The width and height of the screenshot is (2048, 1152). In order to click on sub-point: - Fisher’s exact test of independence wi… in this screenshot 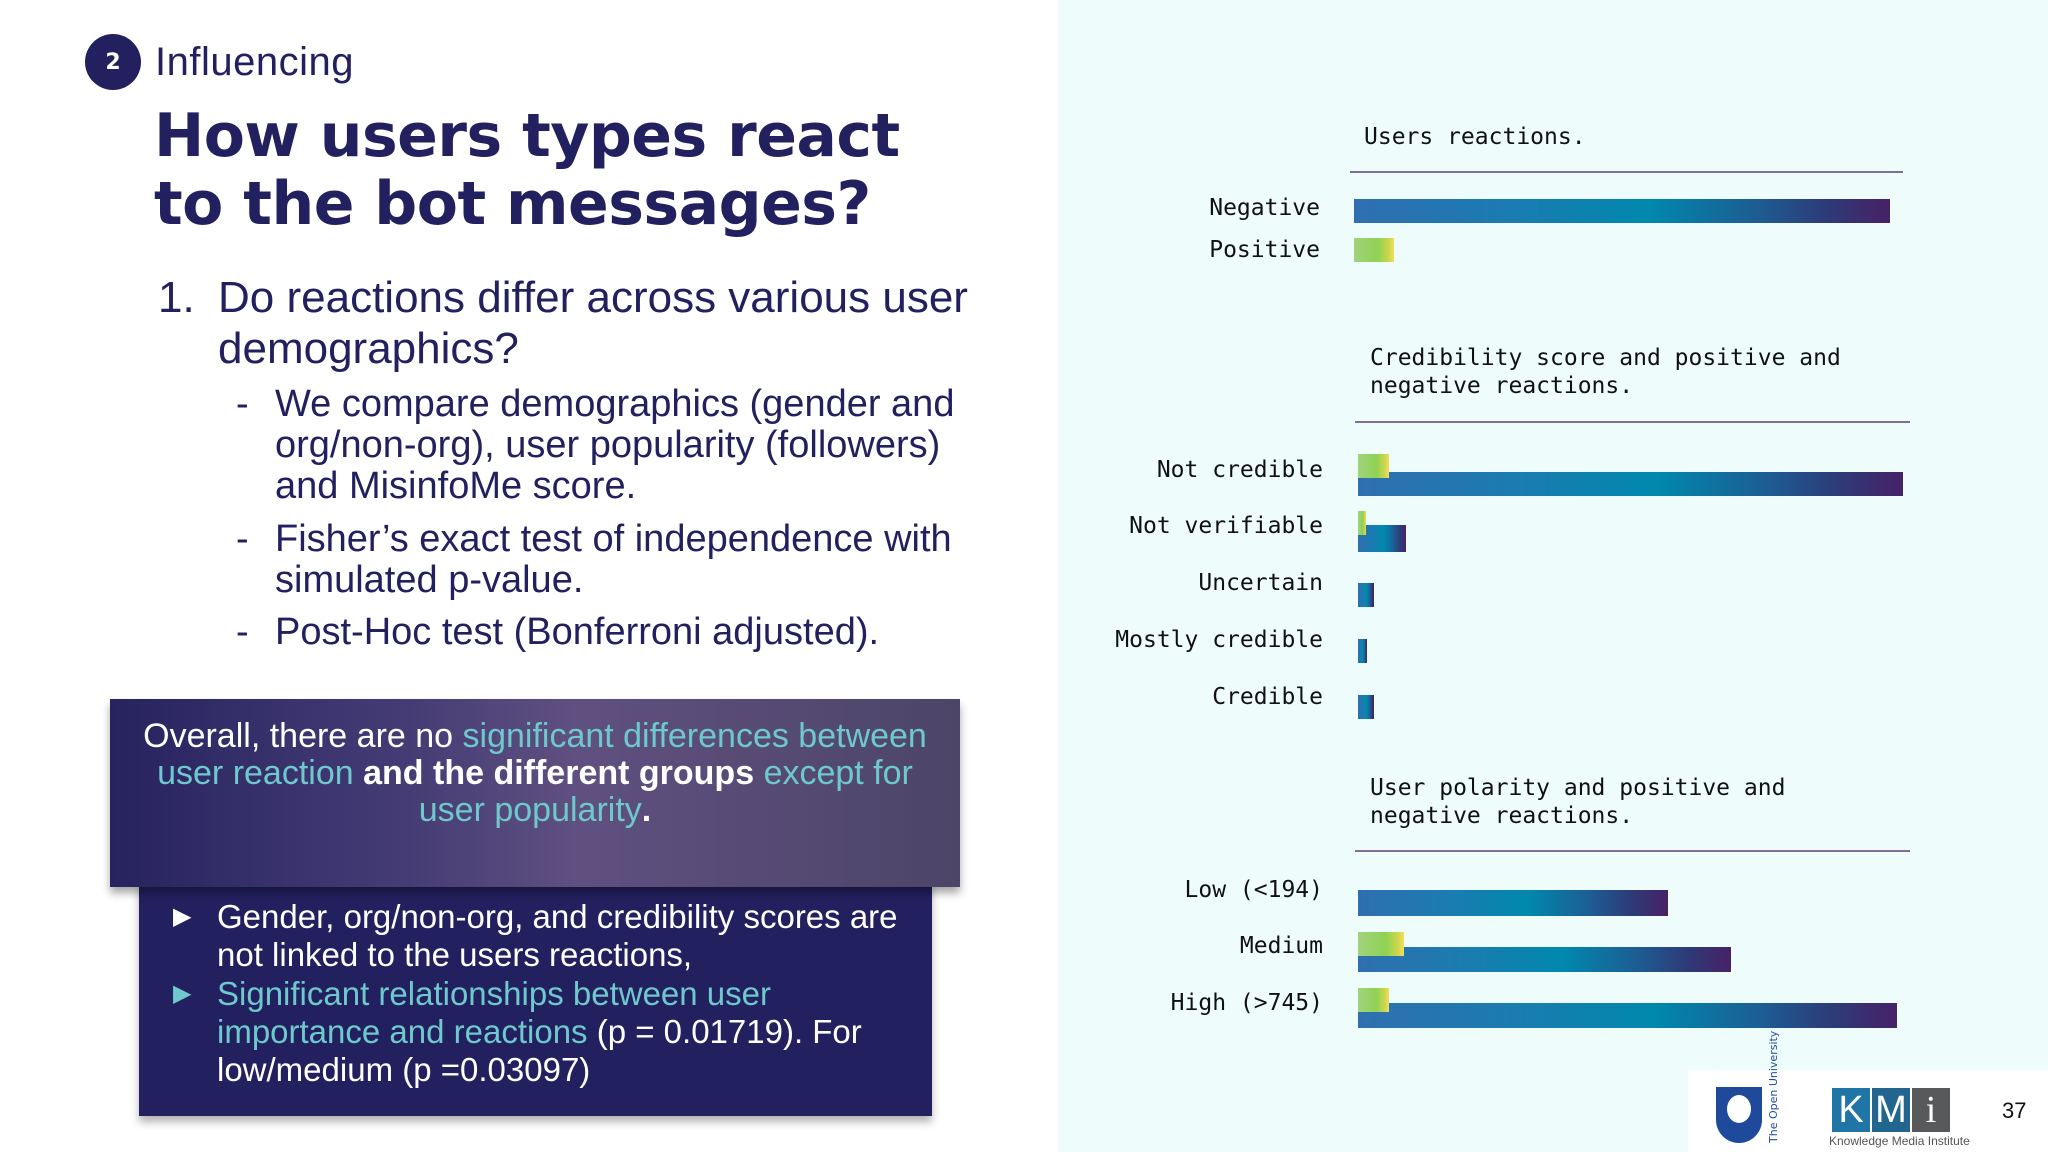, I will do `click(616, 560)`.